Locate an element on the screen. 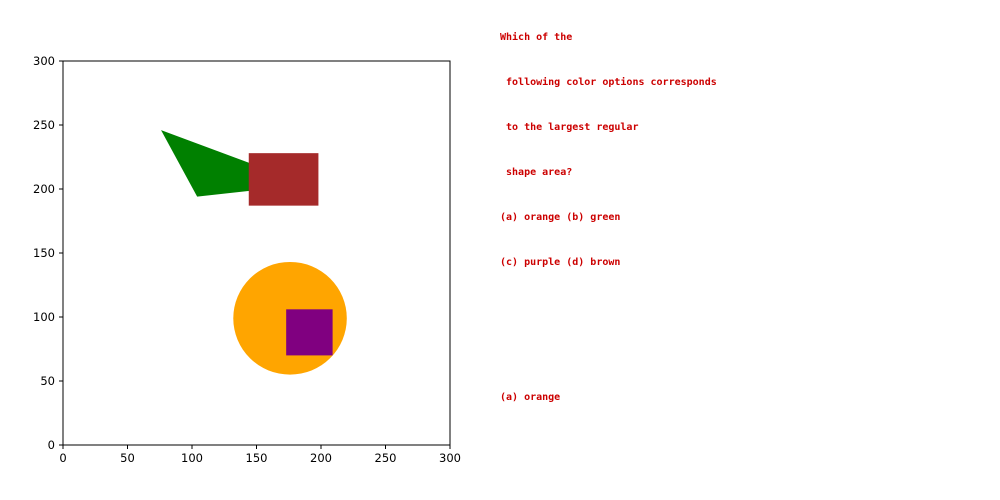  shapes-layer is located at coordinates (254, 252).